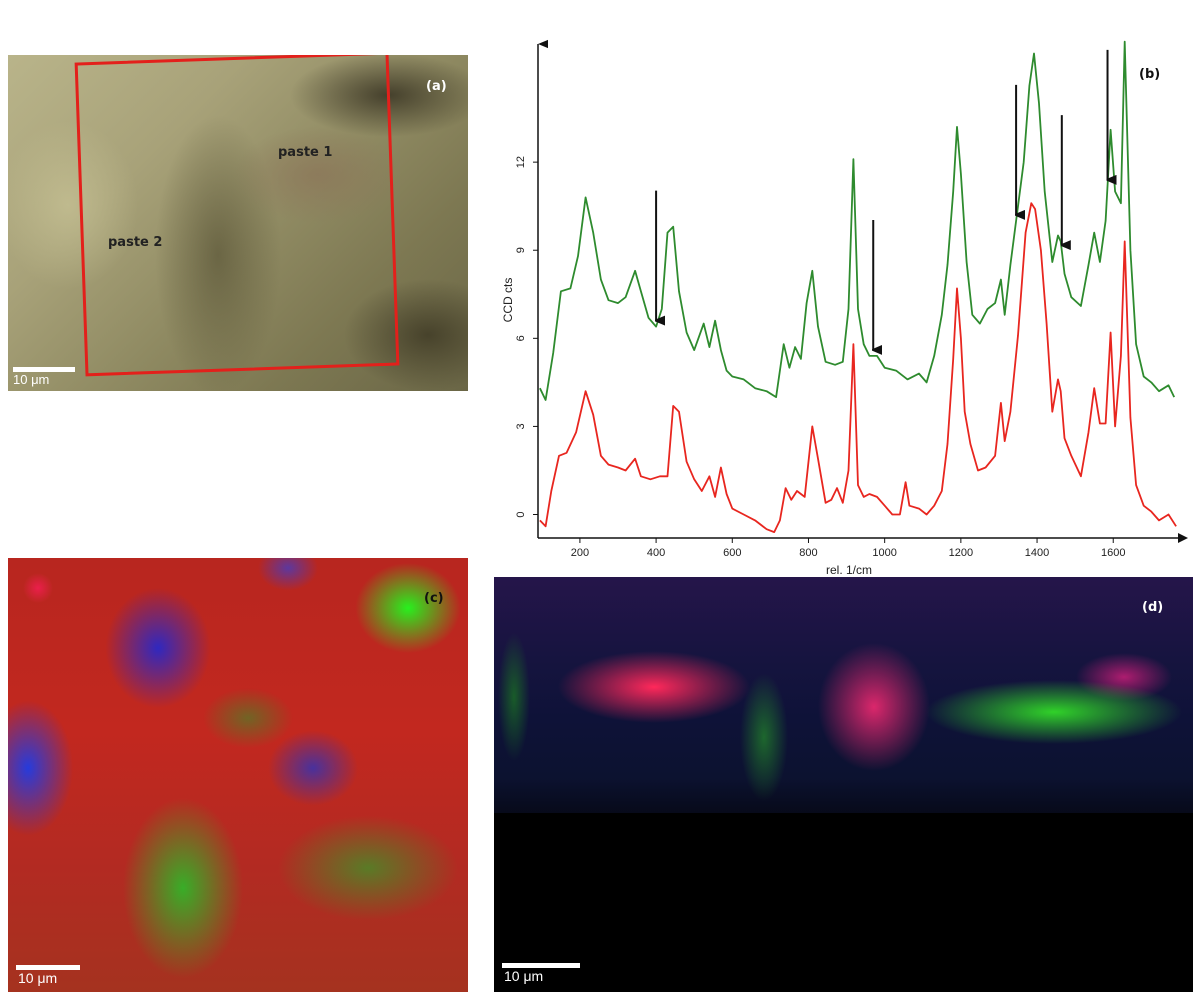  I want to click on panel-letter-b: (b), so click(1149, 74).